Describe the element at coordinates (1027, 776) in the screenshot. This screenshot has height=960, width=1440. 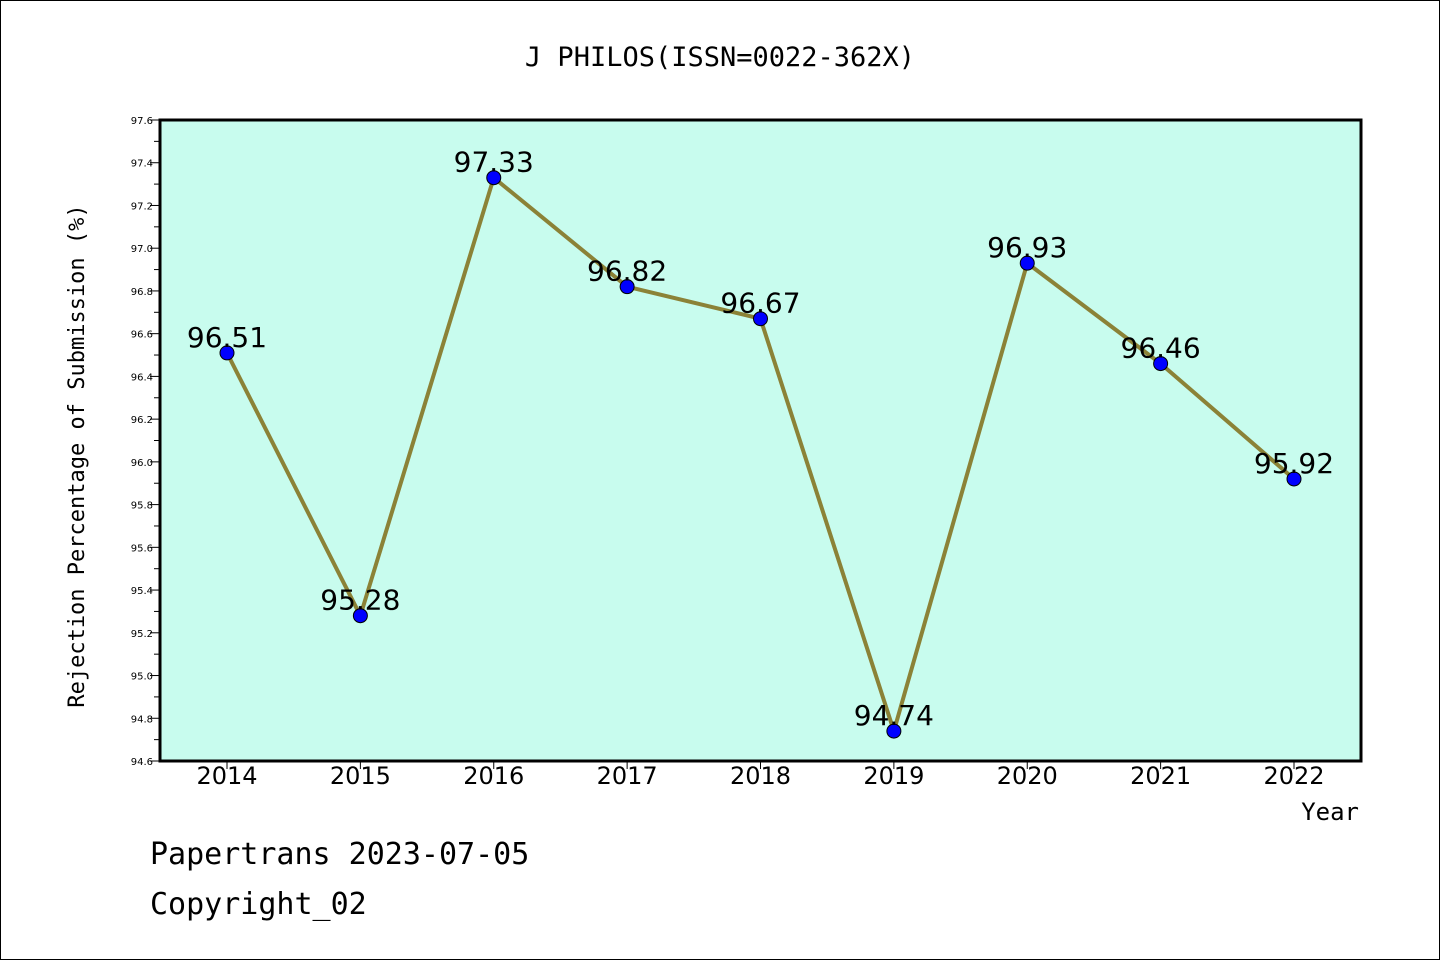
I see `x-tick-label: 2020` at that location.